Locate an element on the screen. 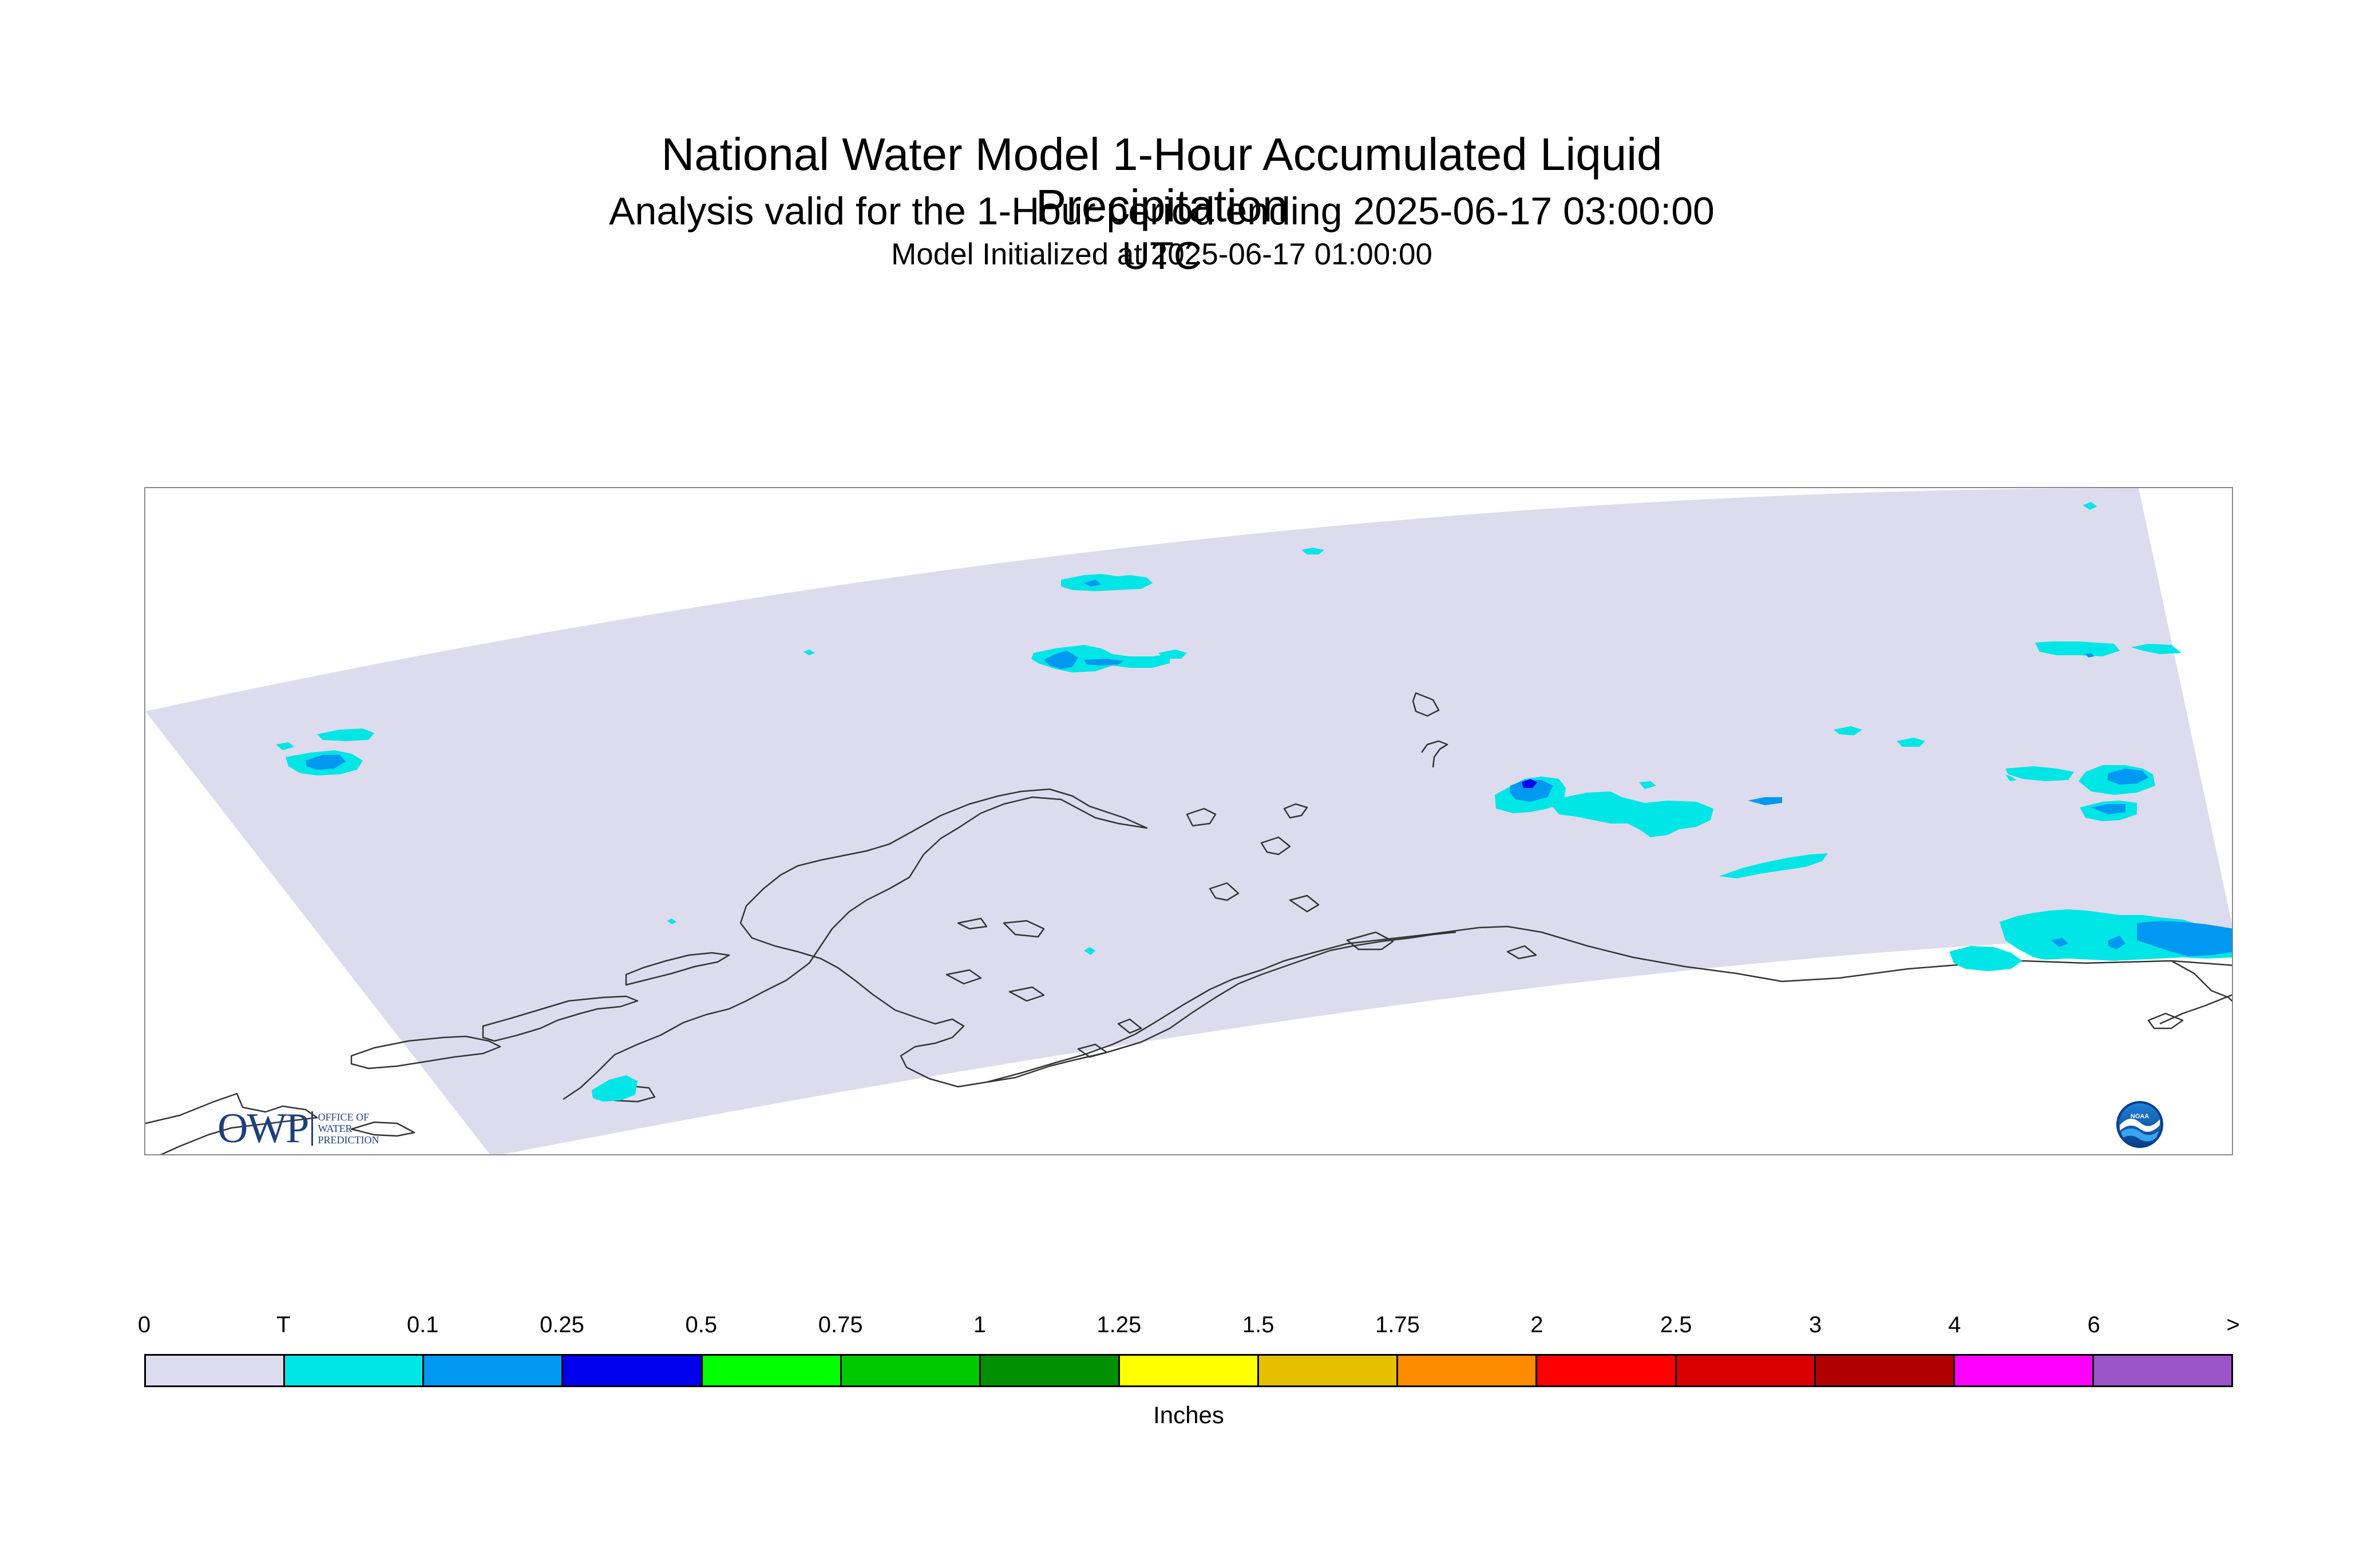  legend-tick-label: 6 is located at coordinates (2093, 1324).